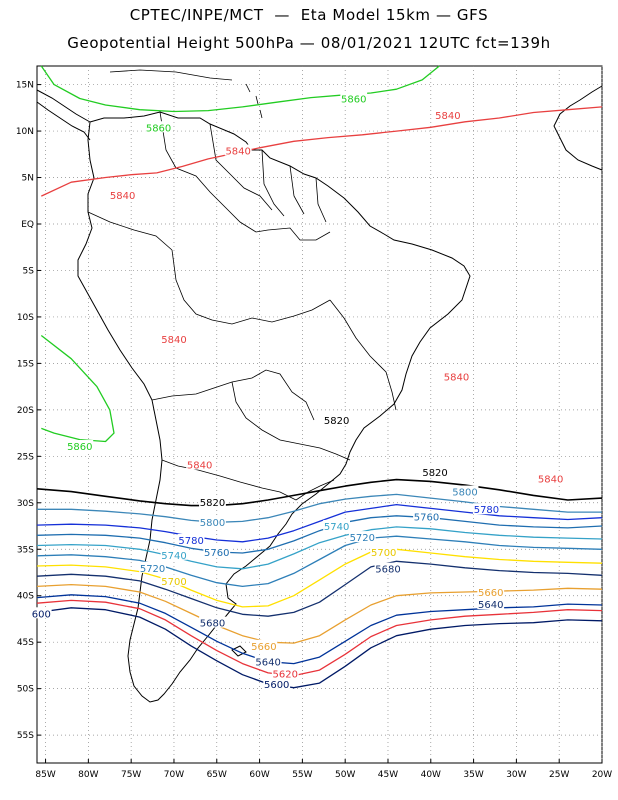 The image size is (618, 800). I want to click on contour-label: 5720, so click(152, 569).